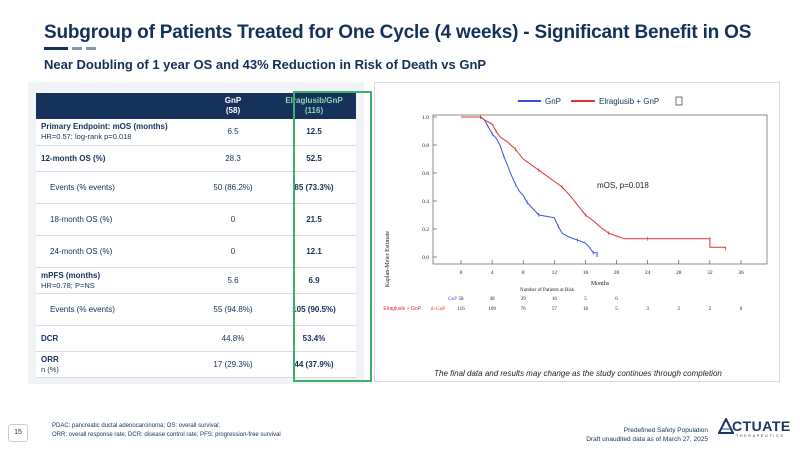  I want to click on row-label: DCR, so click(115, 338).